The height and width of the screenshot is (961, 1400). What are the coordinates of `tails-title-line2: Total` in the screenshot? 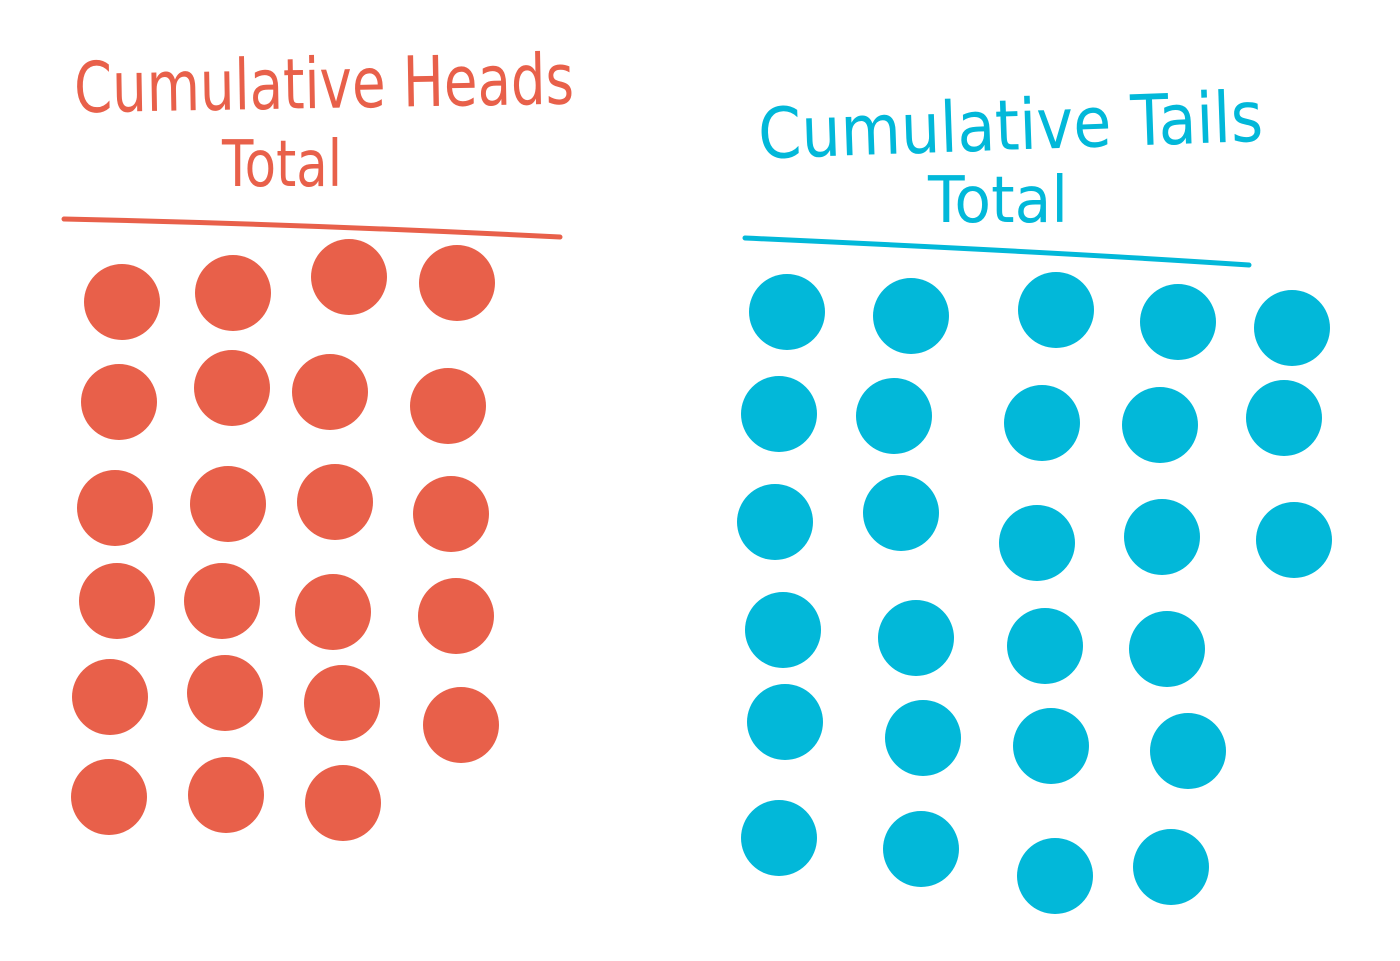 It's located at (997, 201).